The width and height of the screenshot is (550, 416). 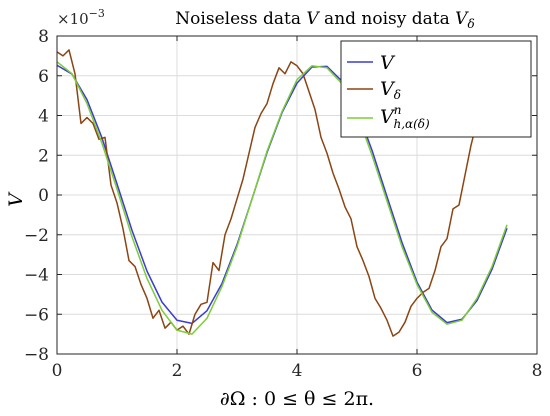 What do you see at coordinates (388, 63) in the screenshot?
I see `legend-label-v: V` at bounding box center [388, 63].